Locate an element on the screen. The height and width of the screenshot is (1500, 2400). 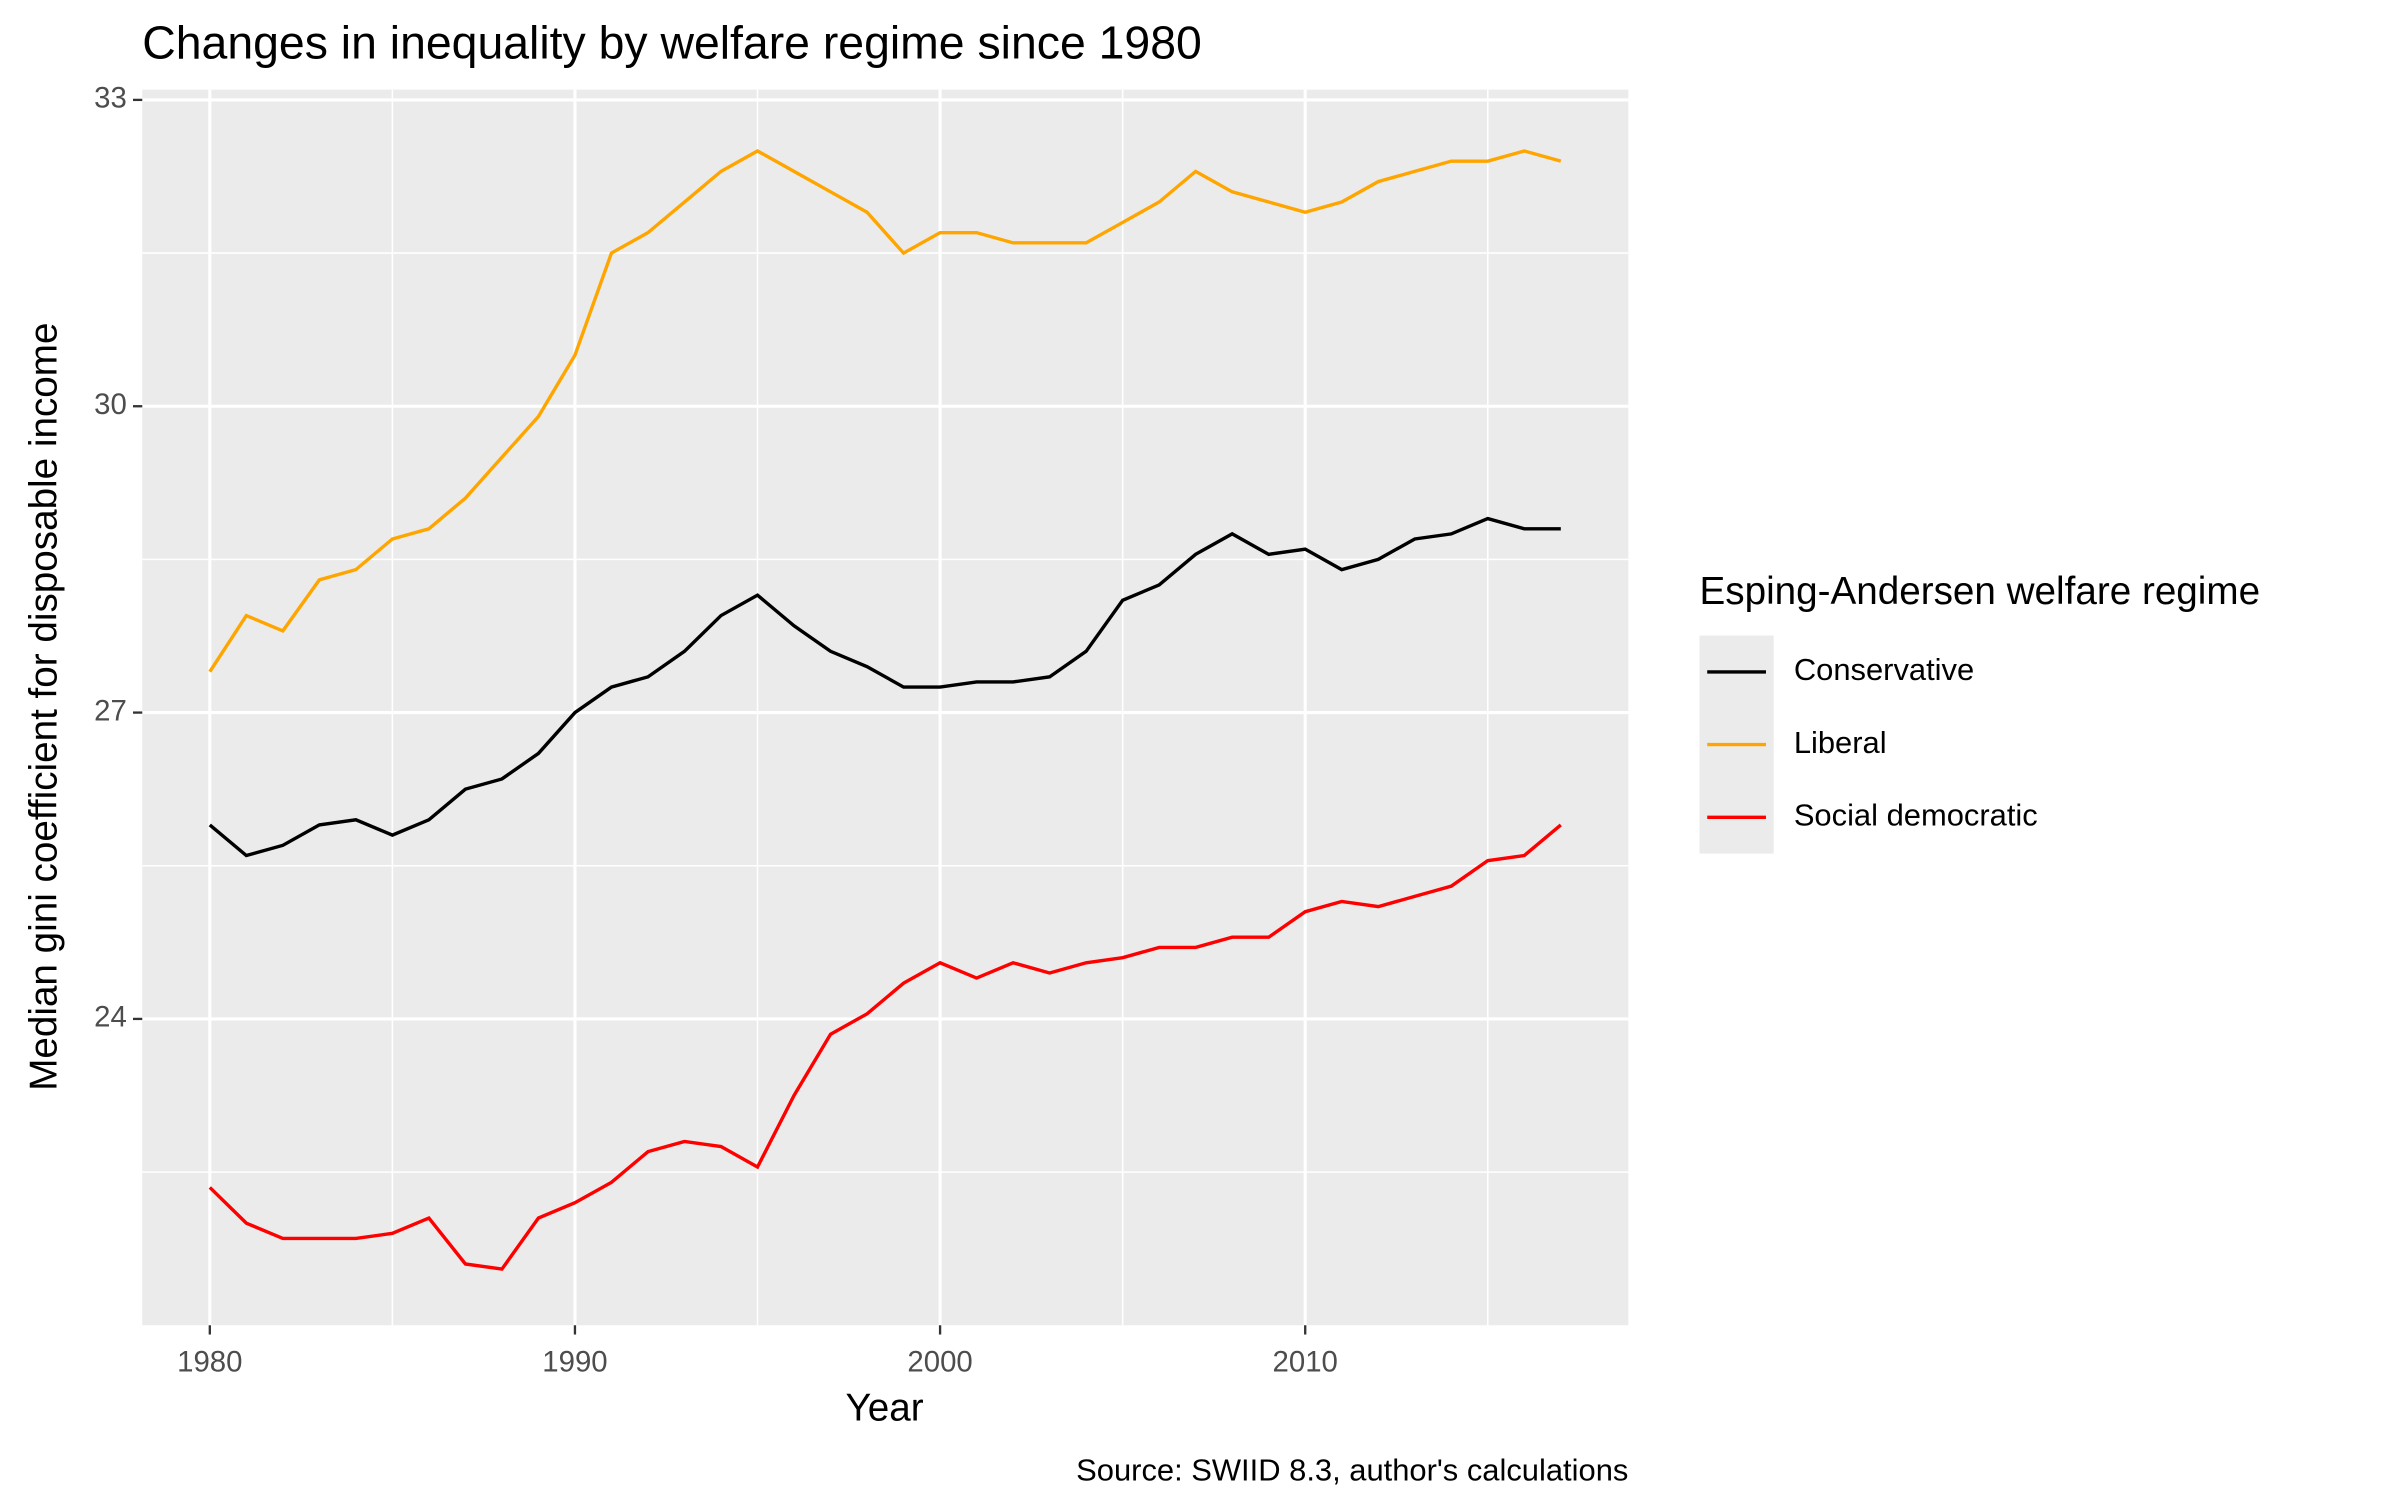
x-tick-label: 1990 is located at coordinates (574, 1362).